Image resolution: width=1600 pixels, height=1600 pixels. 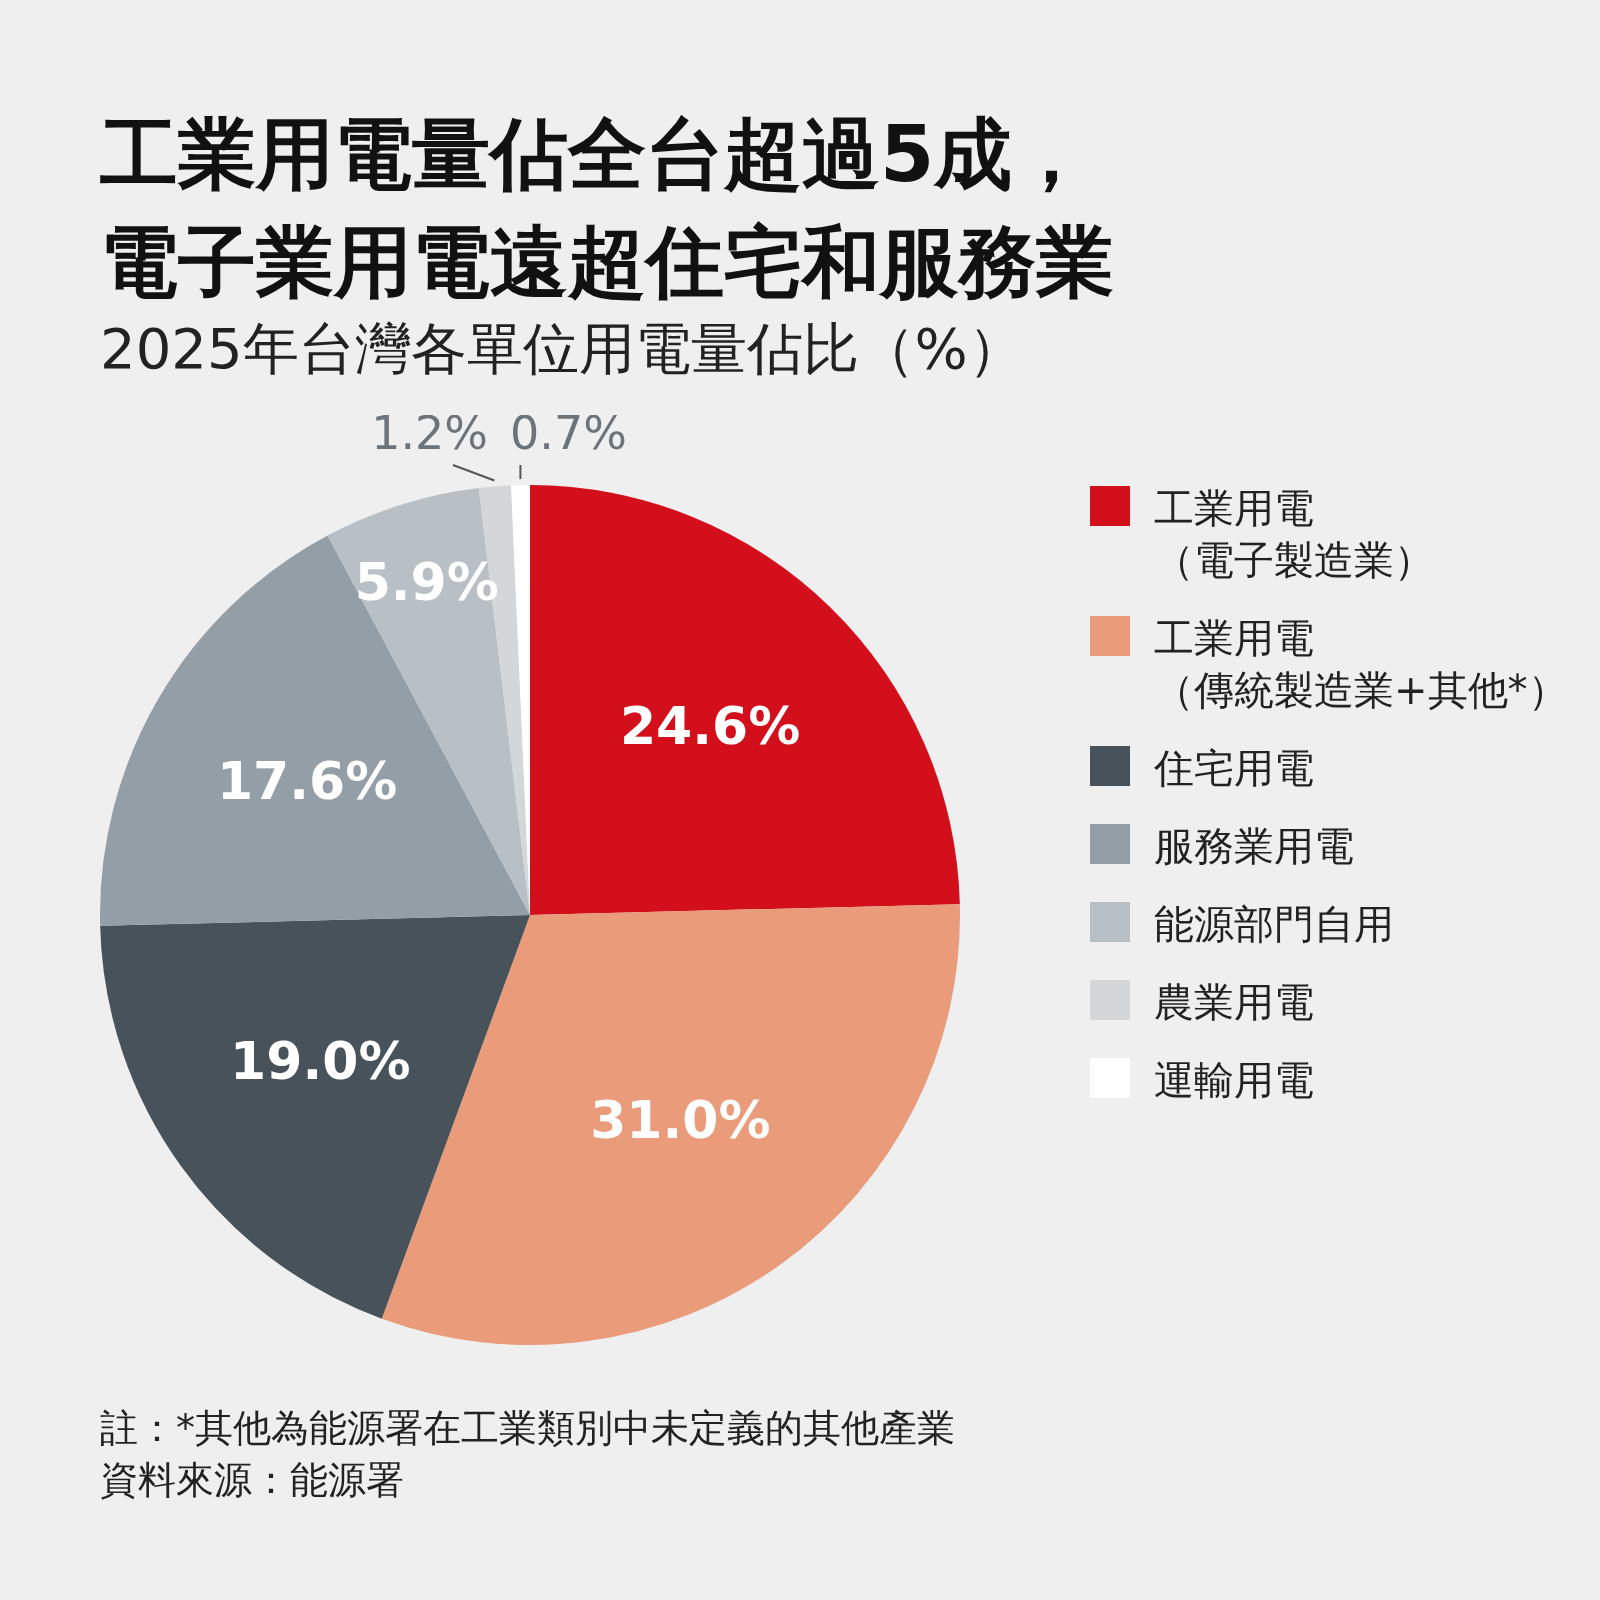 What do you see at coordinates (426, 582) in the screenshot?
I see `data-label: 5.9%` at bounding box center [426, 582].